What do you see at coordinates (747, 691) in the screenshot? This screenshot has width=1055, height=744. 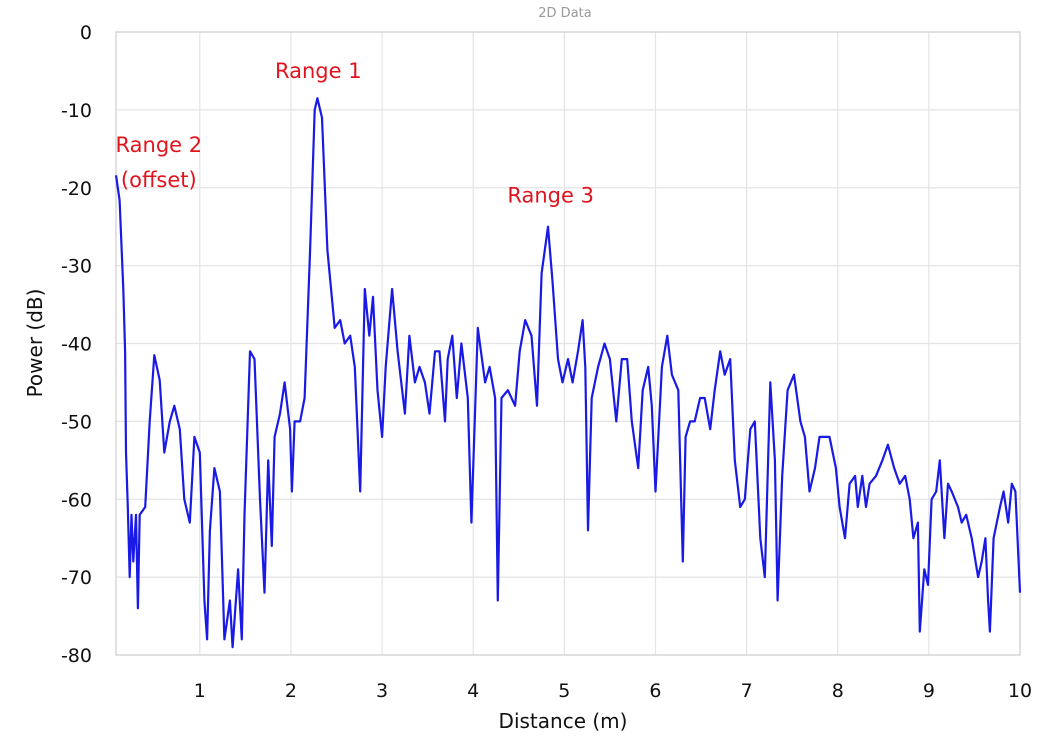 I see `x-tick-label: 7` at bounding box center [747, 691].